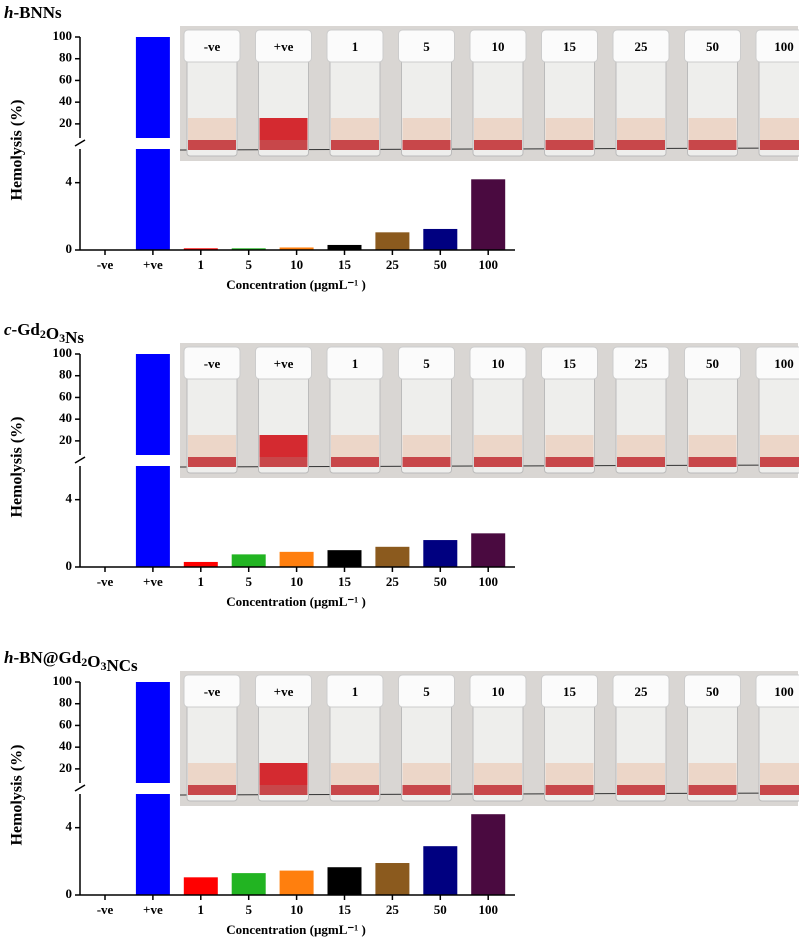 Image resolution: width=799 pixels, height=945 pixels. I want to click on chart-title: h-BN@Gd2O3NCs, so click(71, 661).